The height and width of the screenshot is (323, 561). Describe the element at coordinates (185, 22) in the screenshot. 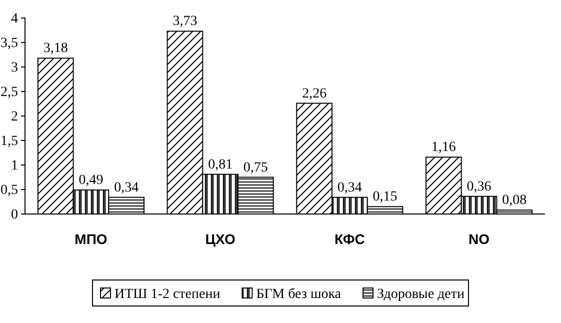

I see `data-label: 3,73` at that location.